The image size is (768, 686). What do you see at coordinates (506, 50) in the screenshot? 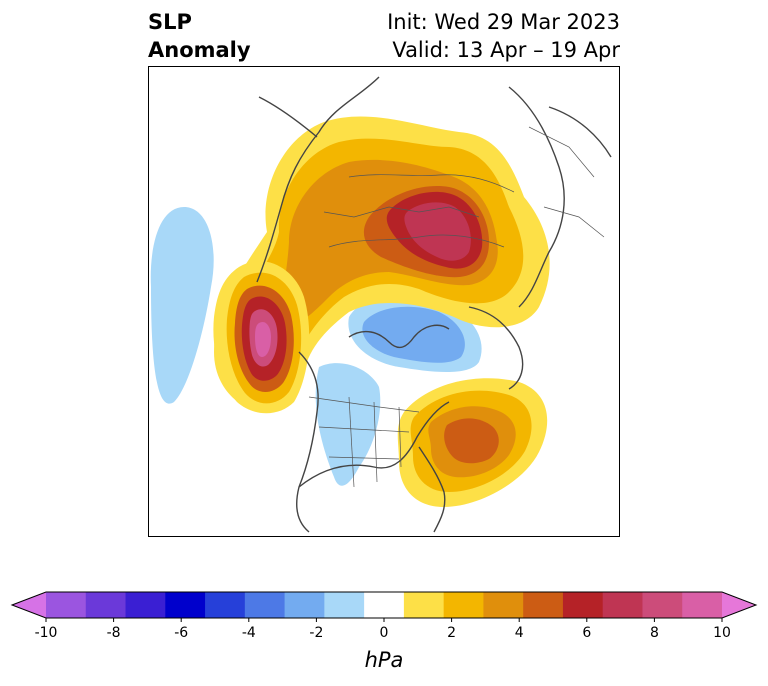
I see `valid-range: Valid: 13 Apr – 19 Apr` at bounding box center [506, 50].